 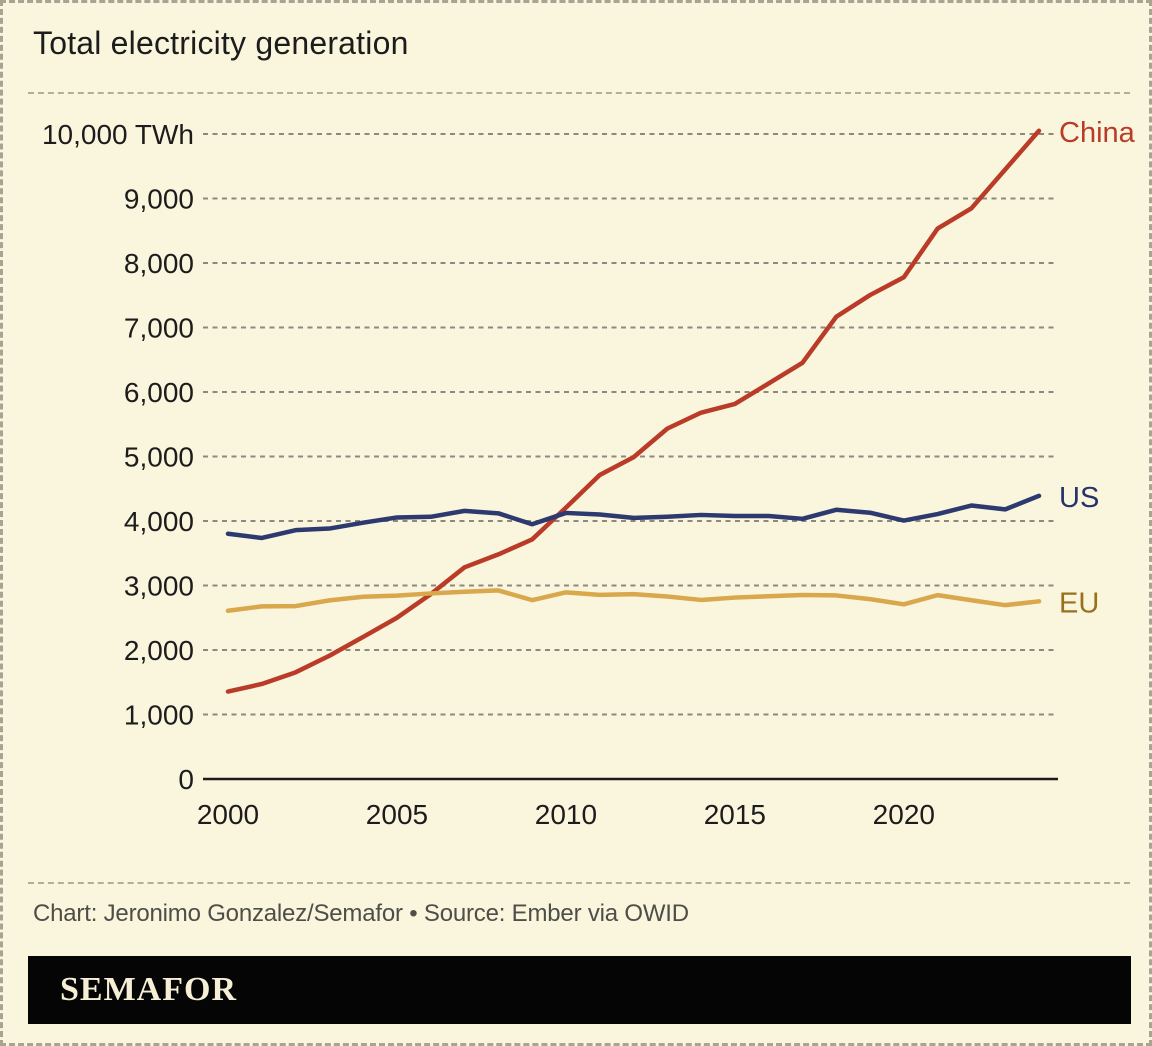 What do you see at coordinates (1079, 603) in the screenshot?
I see `series-label-eu: EU` at bounding box center [1079, 603].